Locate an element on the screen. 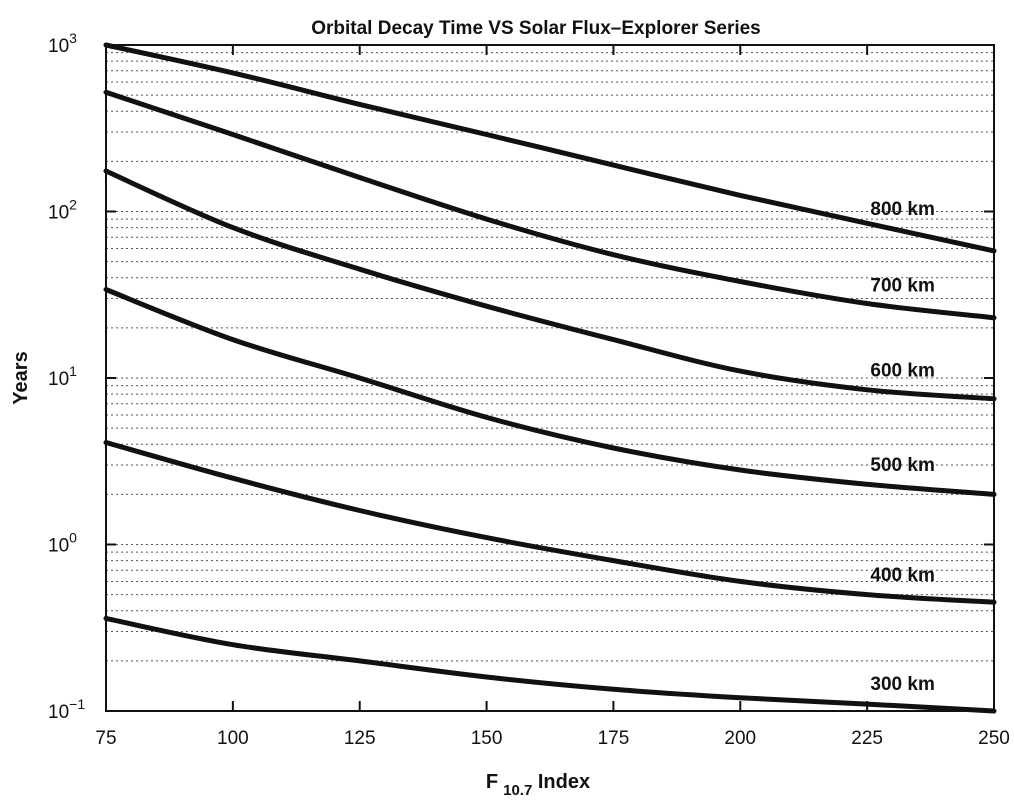 This screenshot has height=800, width=1014. x-tick-label: 175 is located at coordinates (614, 738).